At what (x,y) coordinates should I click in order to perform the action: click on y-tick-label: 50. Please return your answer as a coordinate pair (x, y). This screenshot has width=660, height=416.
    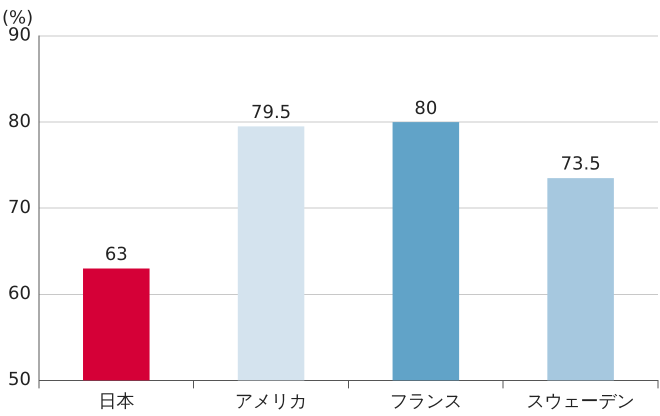
    Looking at the image, I should click on (19, 379).